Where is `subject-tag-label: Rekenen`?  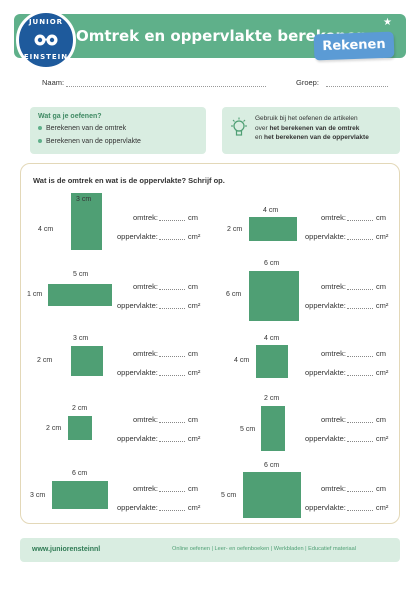
subject-tag-label: Rekenen is located at coordinates (354, 45).